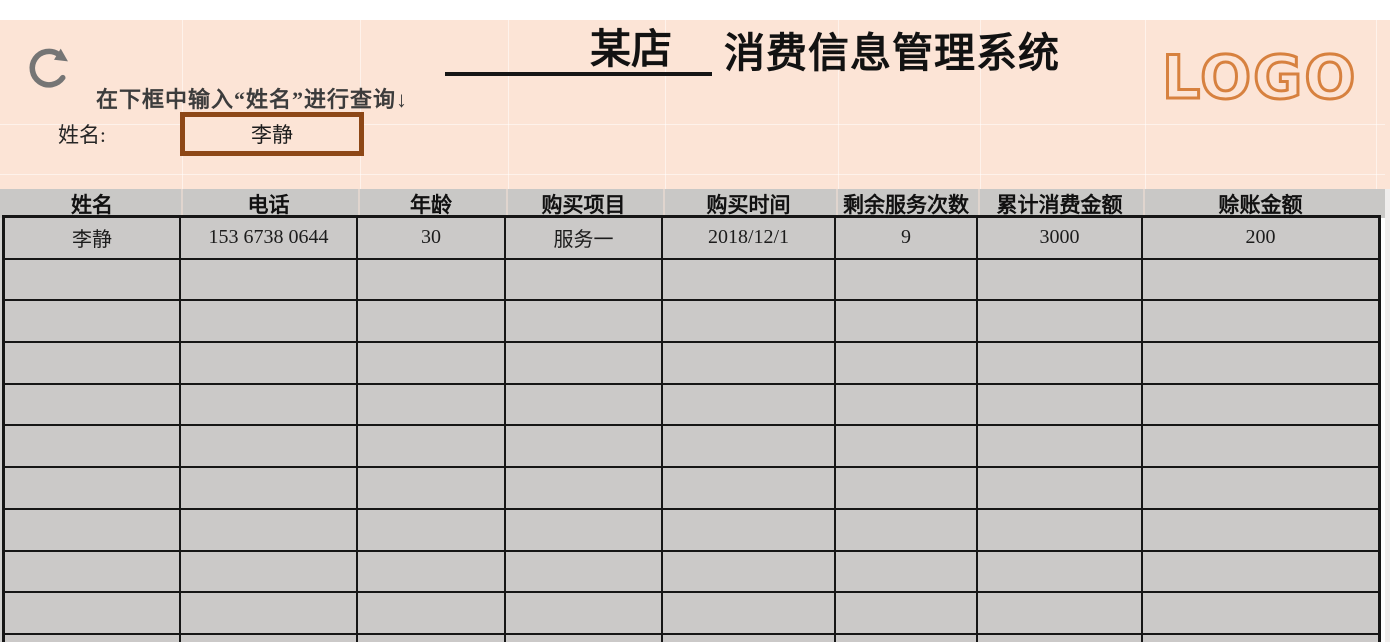 This screenshot has height=642, width=1390. What do you see at coordinates (1059, 204) in the screenshot?
I see `column-header: 累计消费金额` at bounding box center [1059, 204].